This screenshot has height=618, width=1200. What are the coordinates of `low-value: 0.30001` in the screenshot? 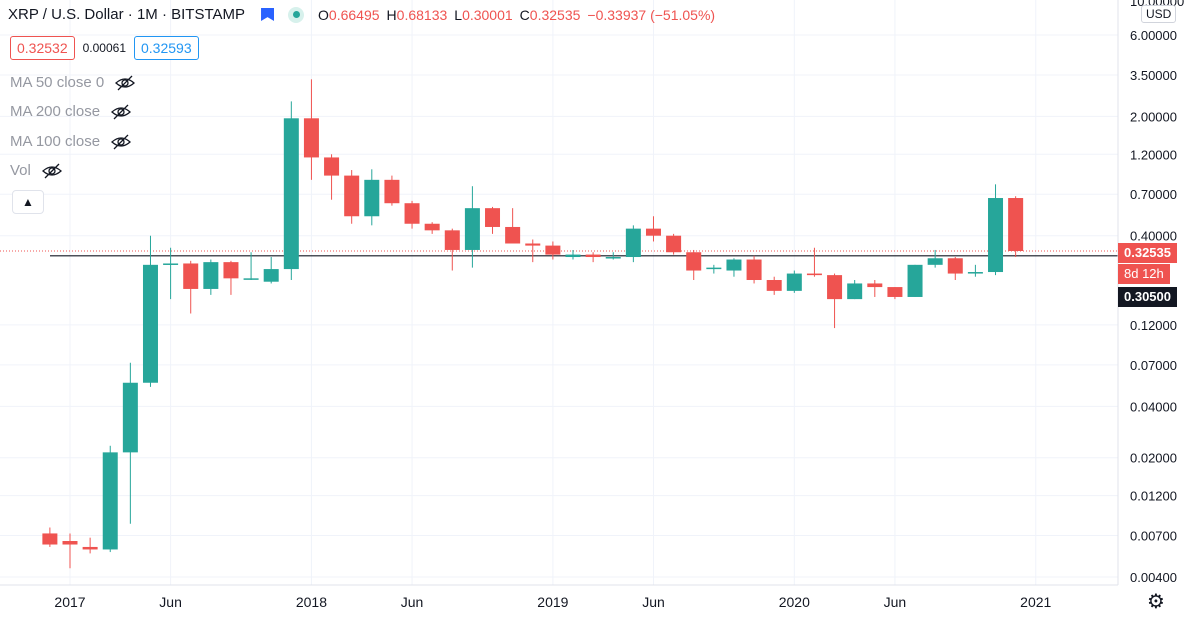 It's located at (487, 14).